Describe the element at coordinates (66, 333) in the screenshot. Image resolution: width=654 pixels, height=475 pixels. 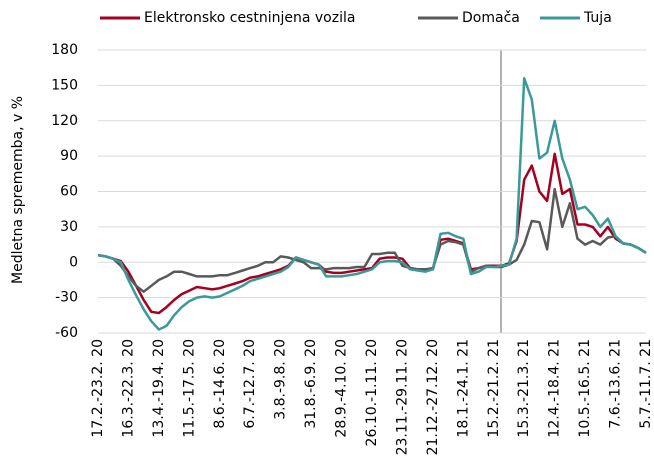
I see `y-tick-label: -60` at that location.